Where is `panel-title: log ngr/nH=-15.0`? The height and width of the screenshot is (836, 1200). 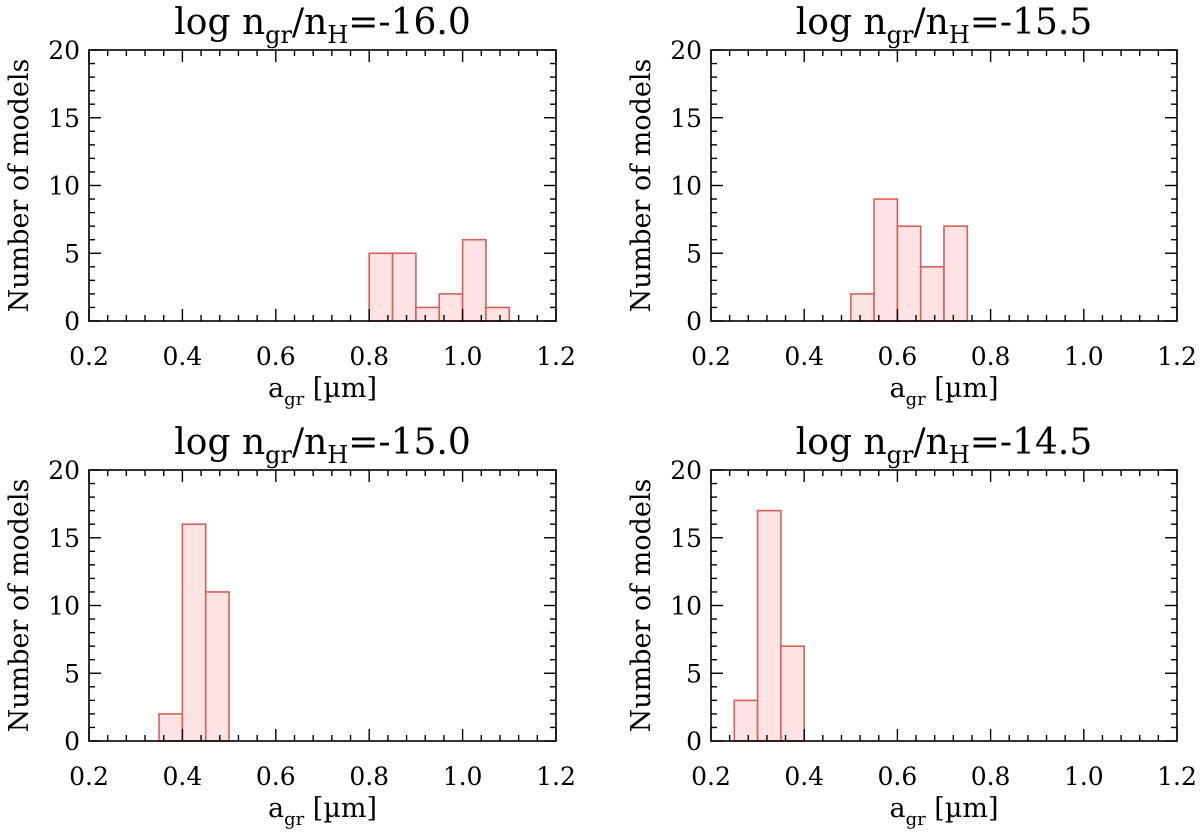 panel-title: log ngr/nH=-15.0 is located at coordinates (322, 445).